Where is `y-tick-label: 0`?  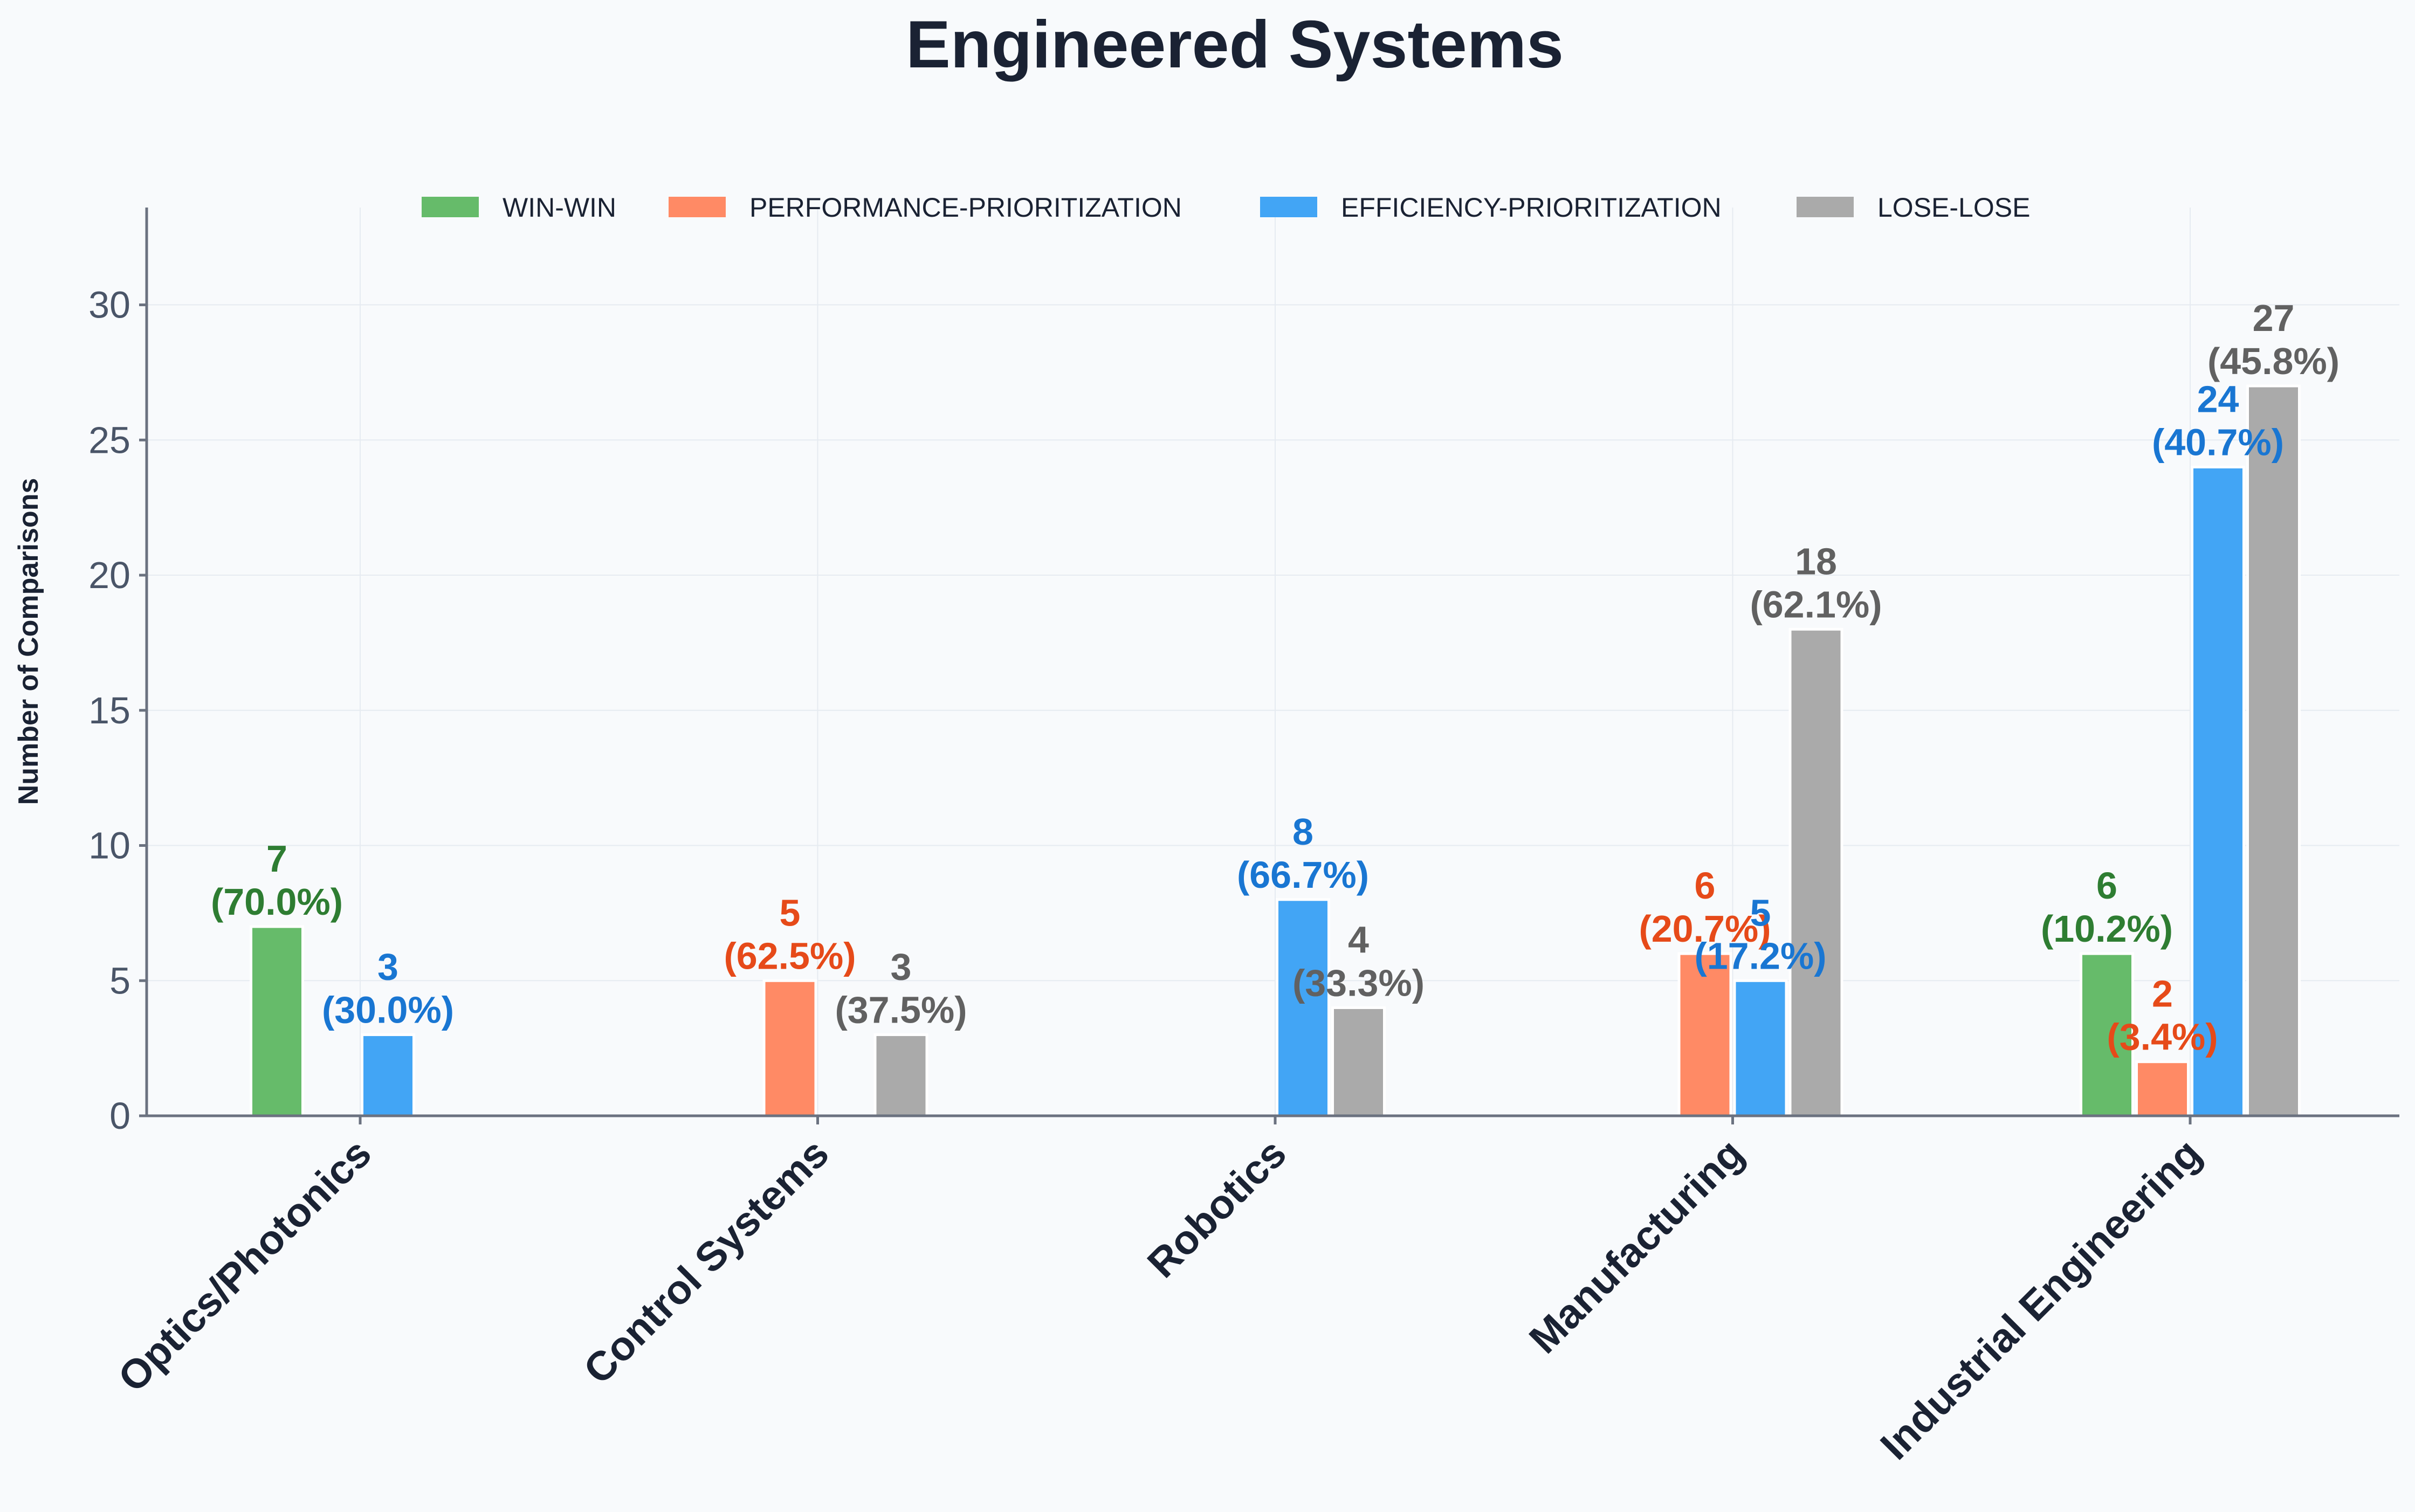
y-tick-label: 0 is located at coordinates (120, 1116).